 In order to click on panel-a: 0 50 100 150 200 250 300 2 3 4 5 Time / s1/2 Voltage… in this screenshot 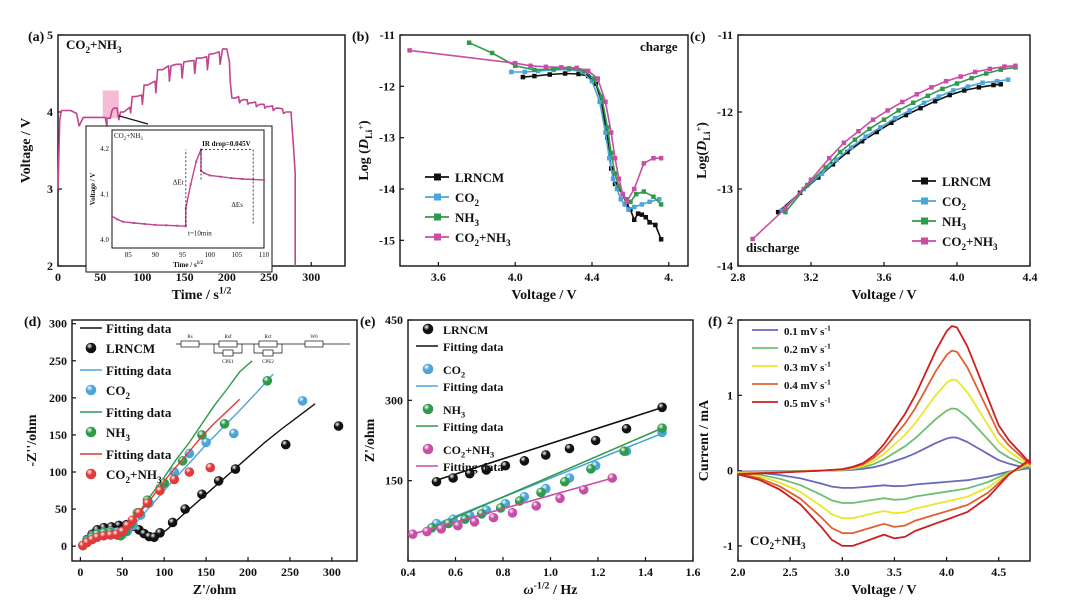, I will do `click(182, 165)`.